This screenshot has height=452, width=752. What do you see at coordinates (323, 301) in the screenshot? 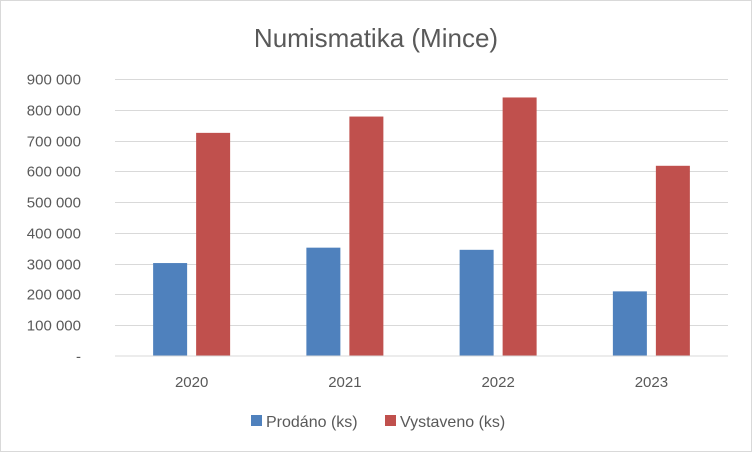
I see `bar-prodano-2021` at bounding box center [323, 301].